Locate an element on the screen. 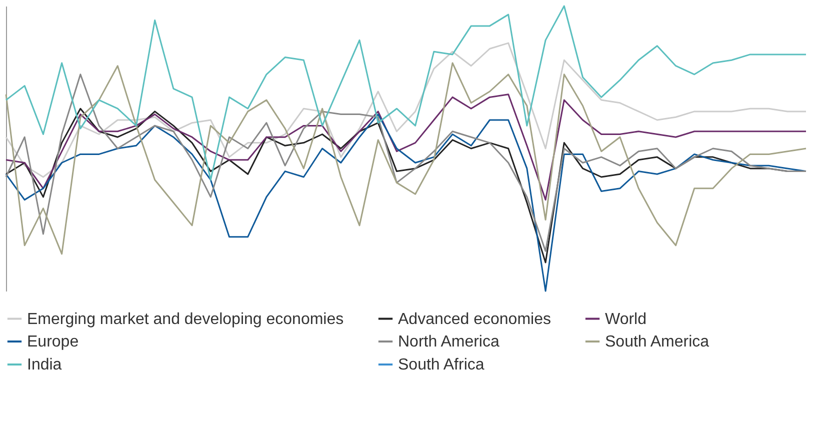 This screenshot has height=422, width=826. legend-label: Emerging market and developing economies is located at coordinates (185, 319).